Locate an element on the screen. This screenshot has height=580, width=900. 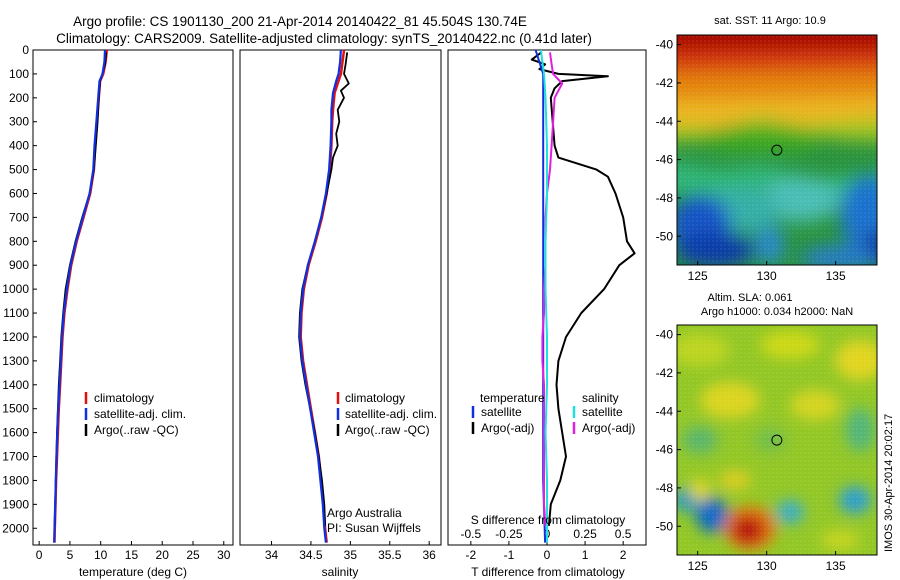
x-tick-label: 36 is located at coordinates (429, 555).